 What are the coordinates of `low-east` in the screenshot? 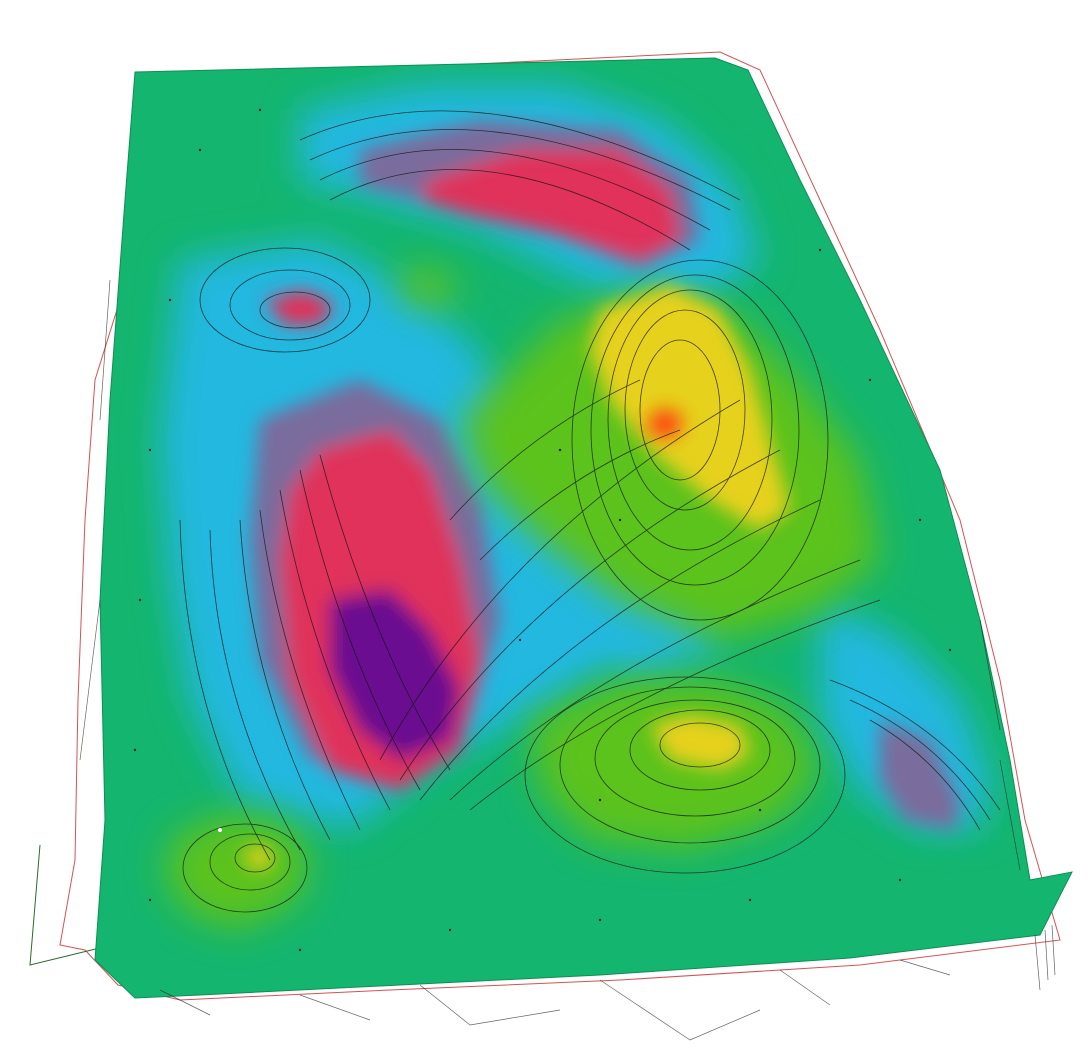 It's located at (920, 775).